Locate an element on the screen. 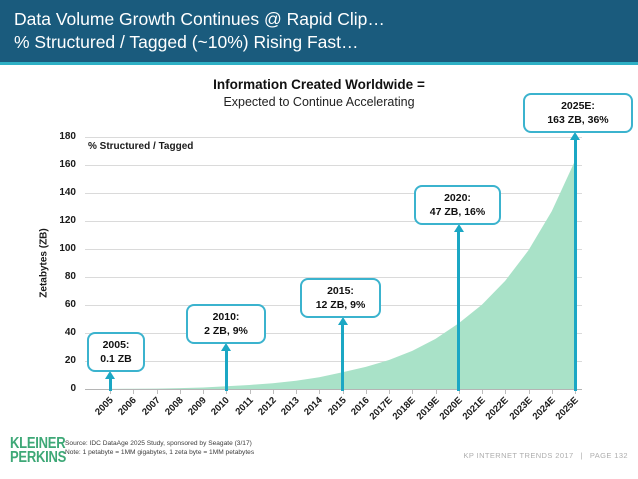 The image size is (638, 479). series-label: % Structured / Tagged is located at coordinates (141, 146).